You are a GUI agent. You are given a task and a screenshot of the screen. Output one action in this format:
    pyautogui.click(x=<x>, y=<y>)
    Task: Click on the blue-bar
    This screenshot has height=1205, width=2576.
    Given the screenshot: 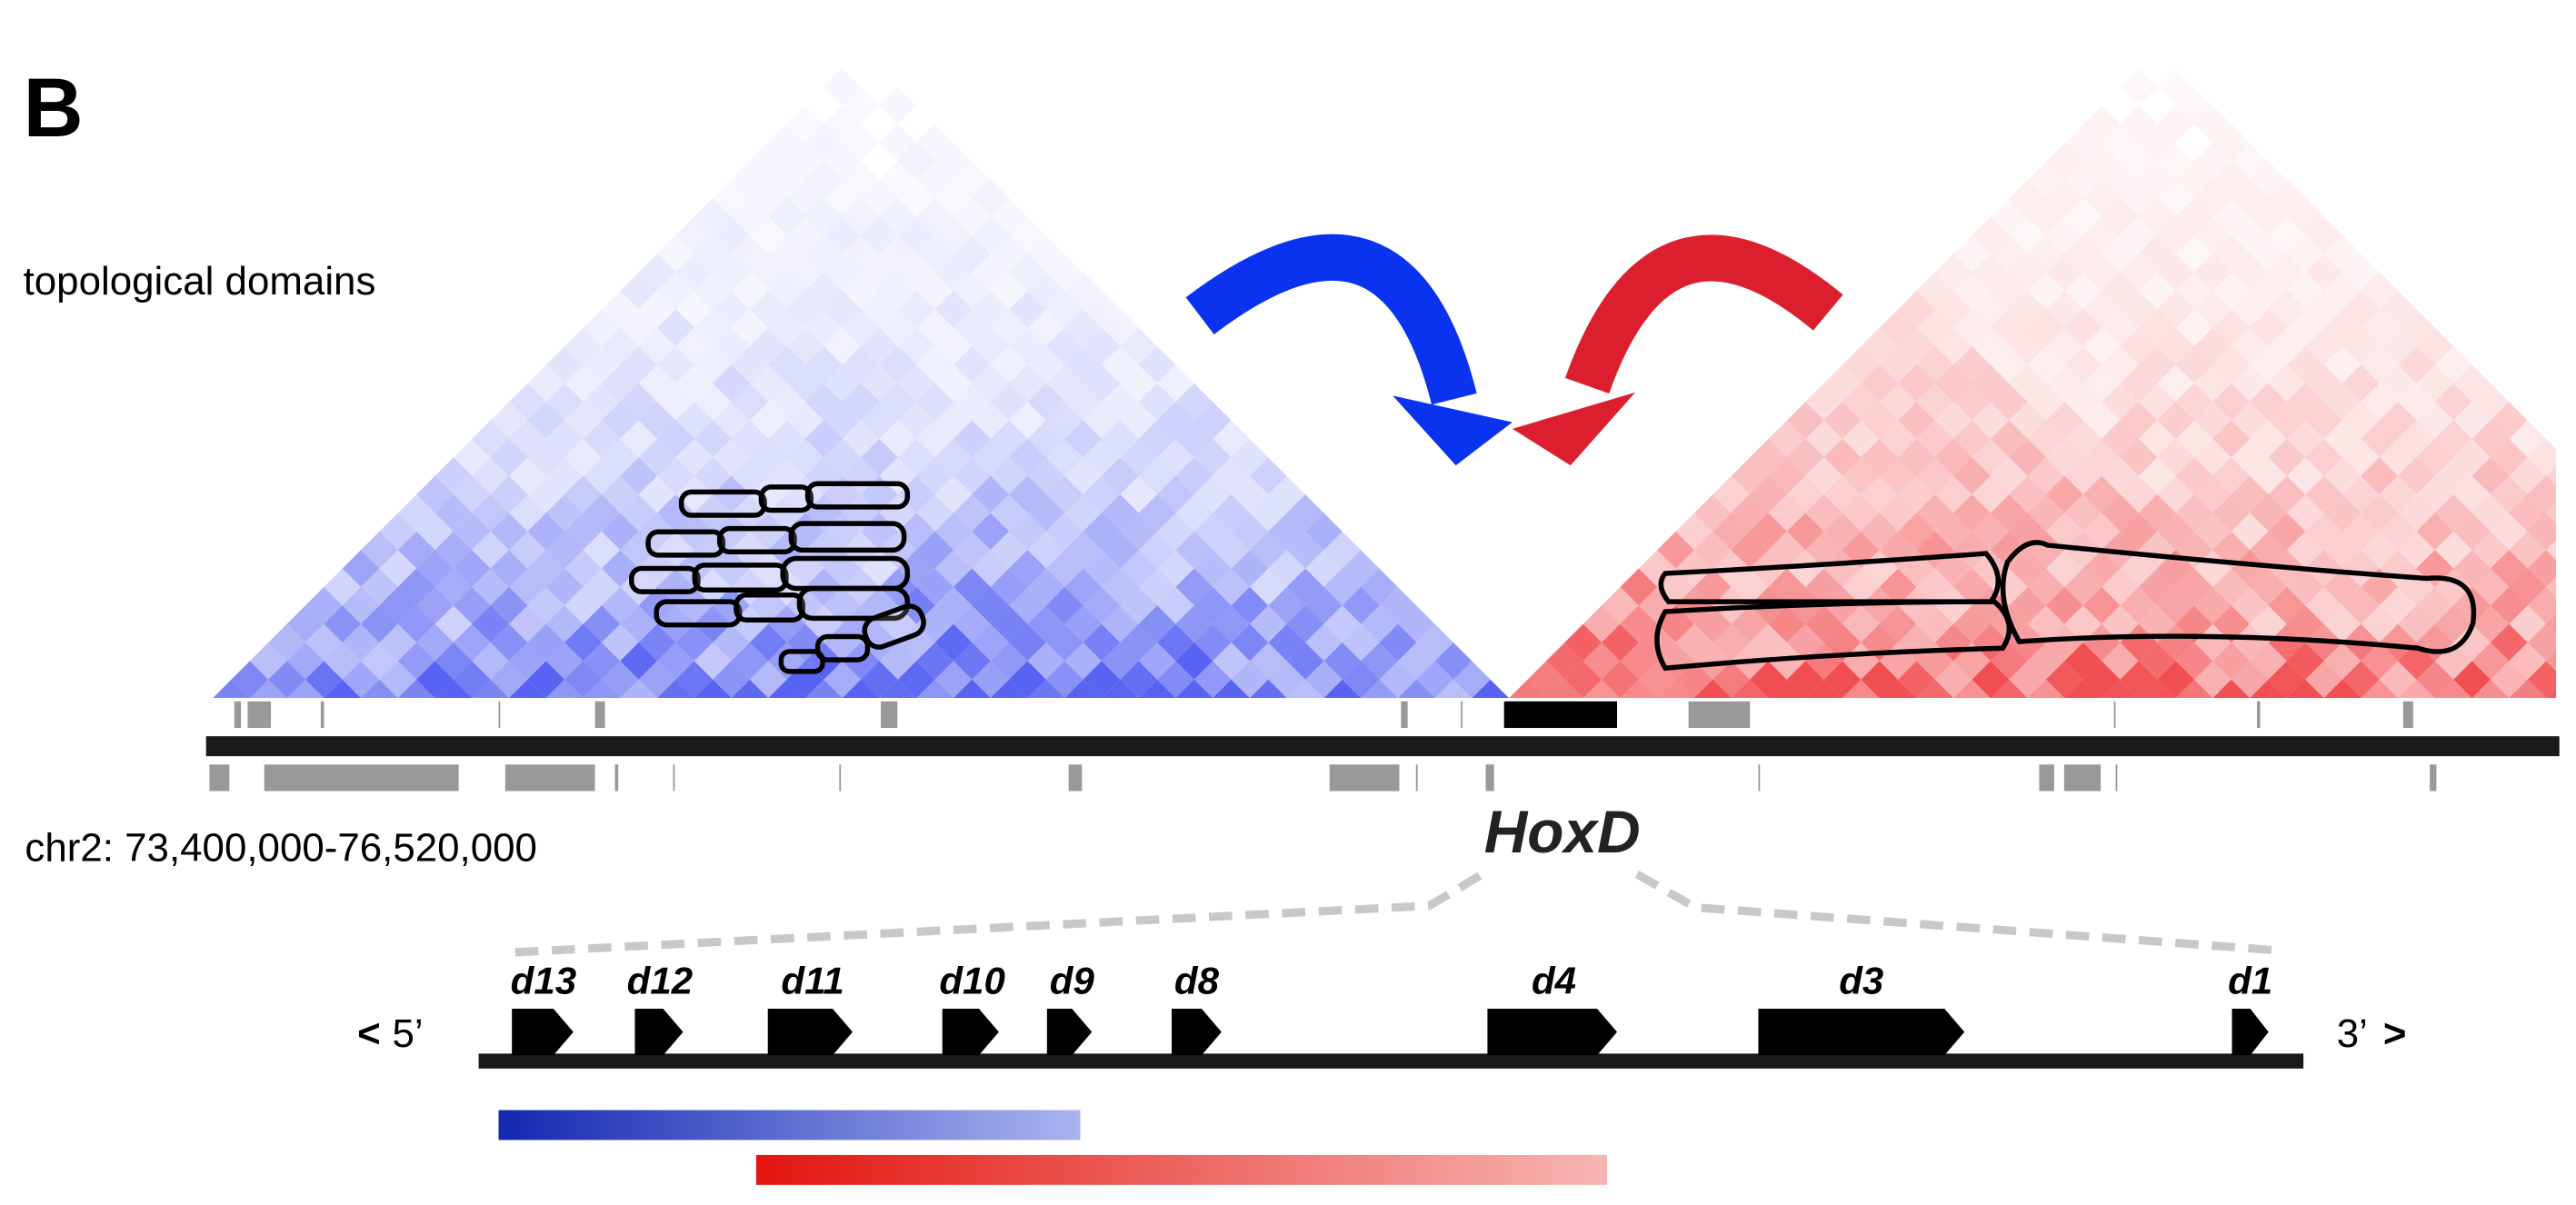 What is the action you would take?
    pyautogui.click(x=789, y=1125)
    